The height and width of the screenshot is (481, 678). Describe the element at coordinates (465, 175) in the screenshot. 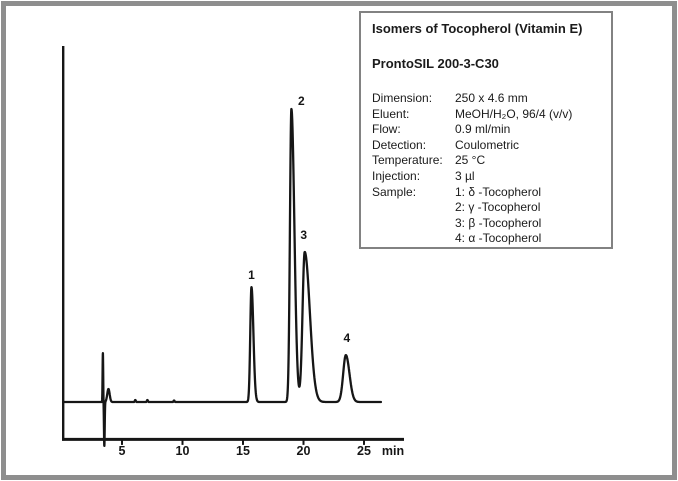

I see `param-value: 3 µl` at that location.